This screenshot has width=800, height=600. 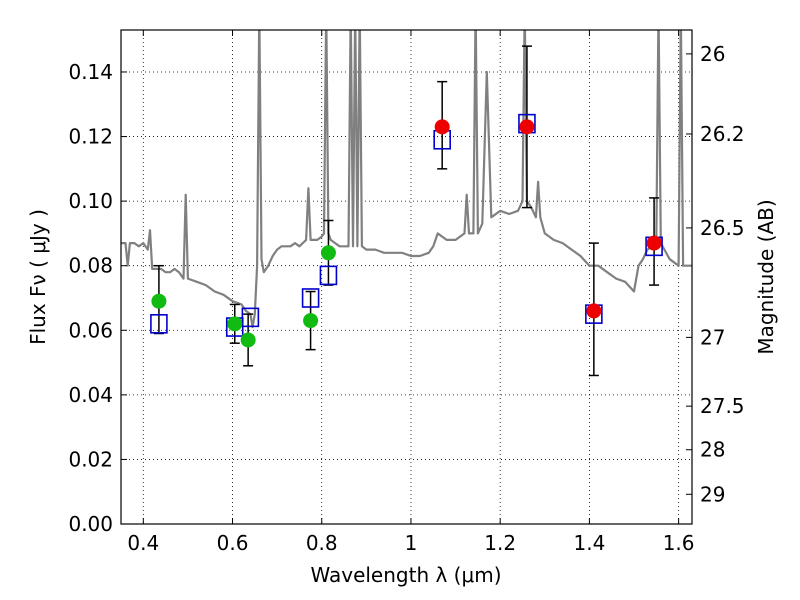 I want to click on y2-tick-label: 27, so click(x=712, y=337).